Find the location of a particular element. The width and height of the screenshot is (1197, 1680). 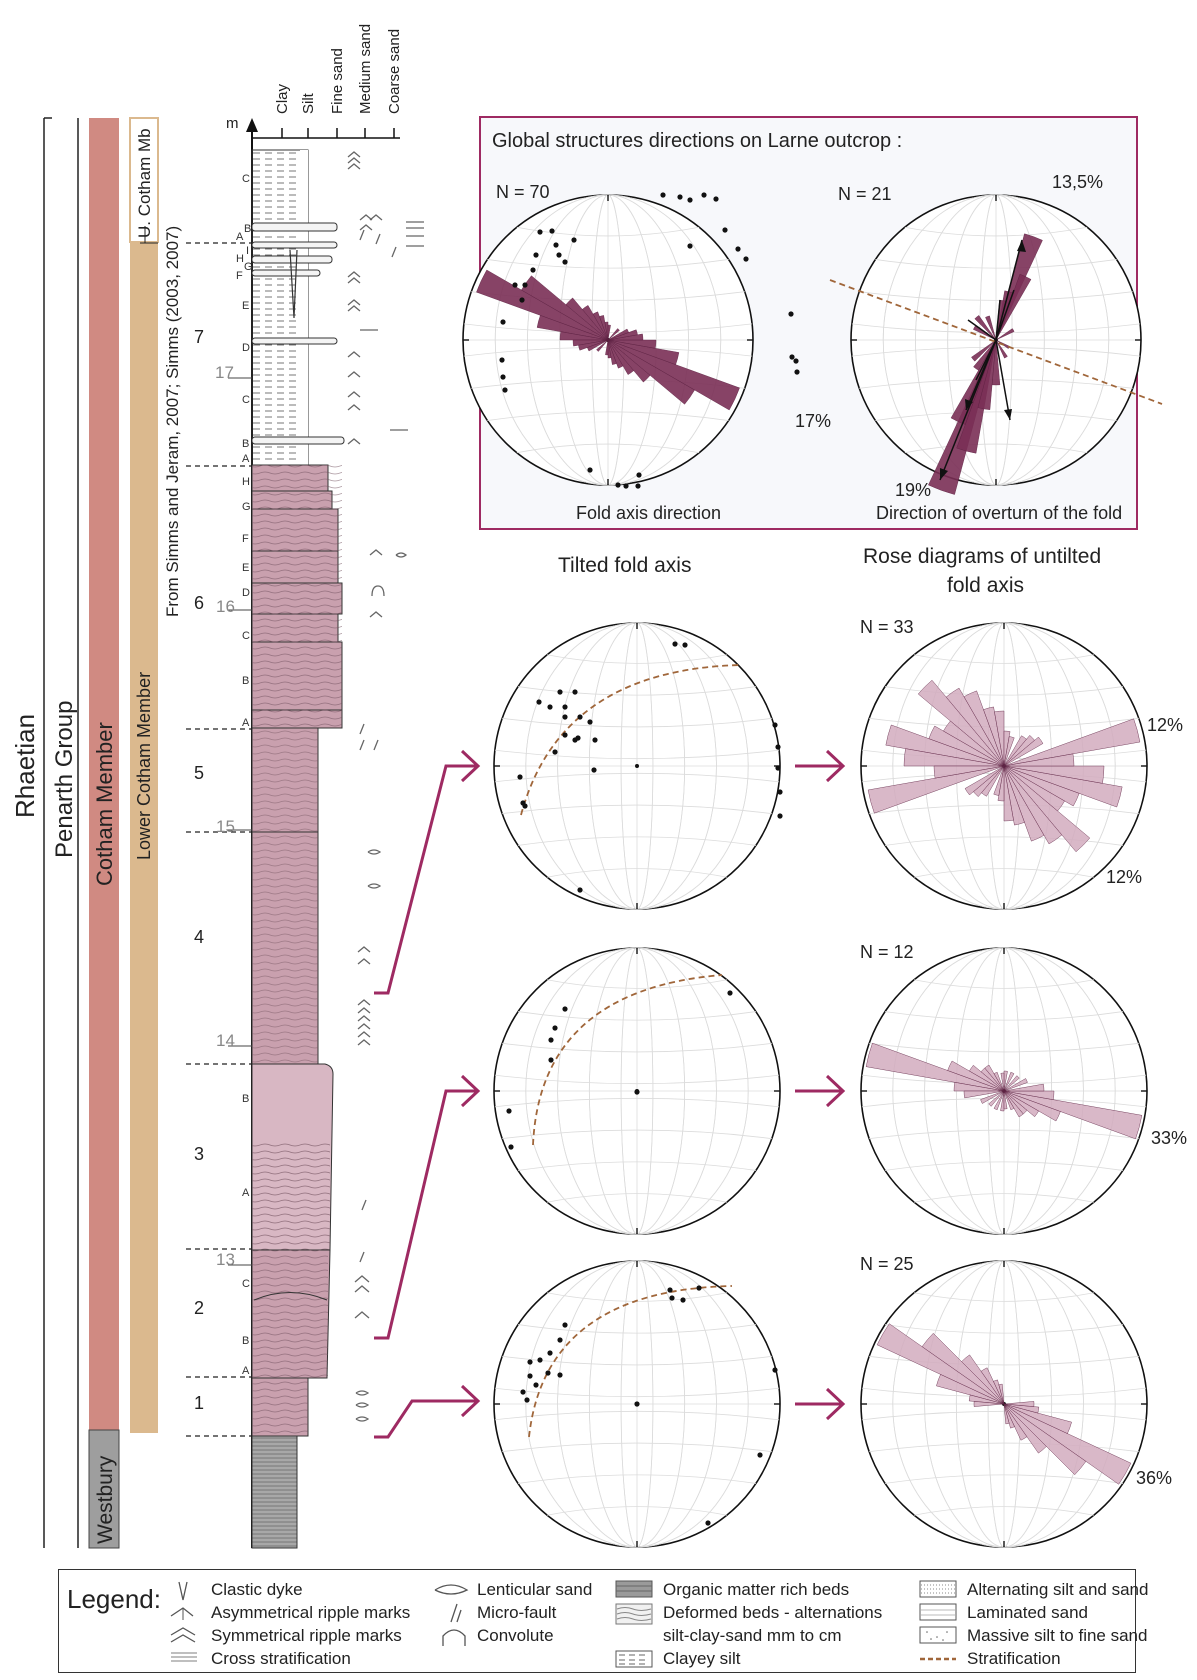

subbed-label: B is located at coordinates (245, 1099).